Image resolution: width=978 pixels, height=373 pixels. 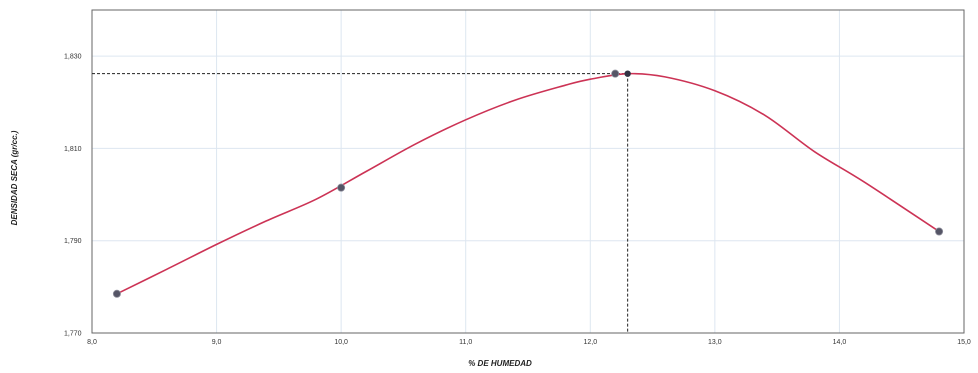 I want to click on x-tick-label: 12,0, so click(x=590, y=342).